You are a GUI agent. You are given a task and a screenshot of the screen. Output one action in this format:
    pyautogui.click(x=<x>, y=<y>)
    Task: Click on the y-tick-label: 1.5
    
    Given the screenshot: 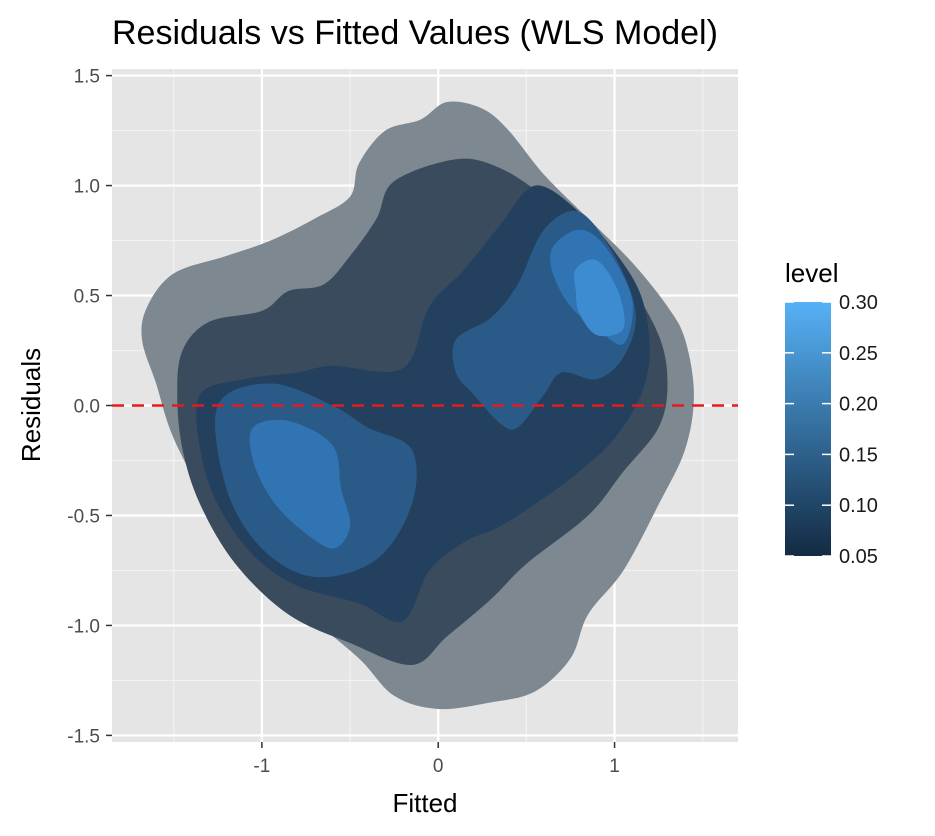 What is the action you would take?
    pyautogui.click(x=87, y=77)
    